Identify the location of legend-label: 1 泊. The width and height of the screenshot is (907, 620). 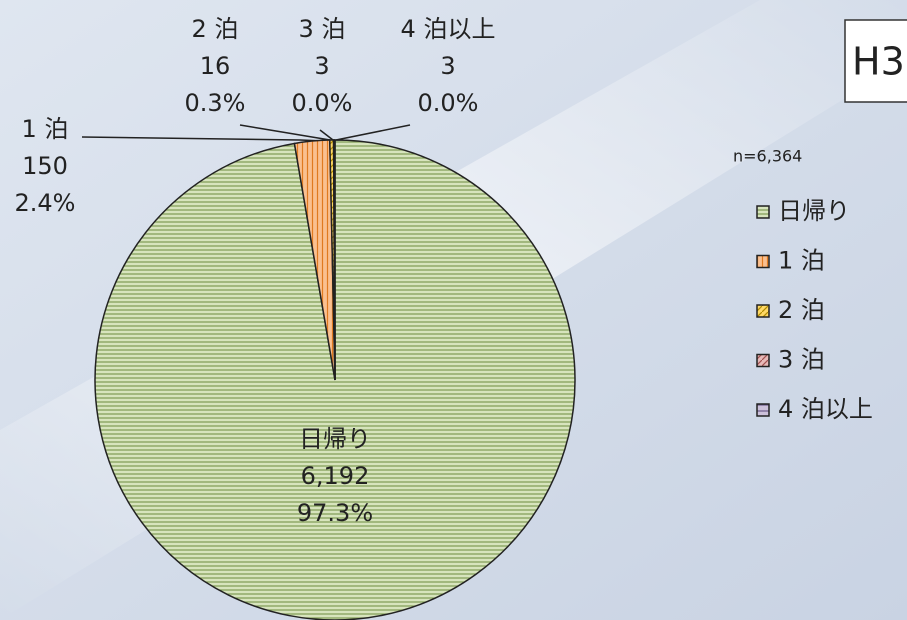
(801, 261).